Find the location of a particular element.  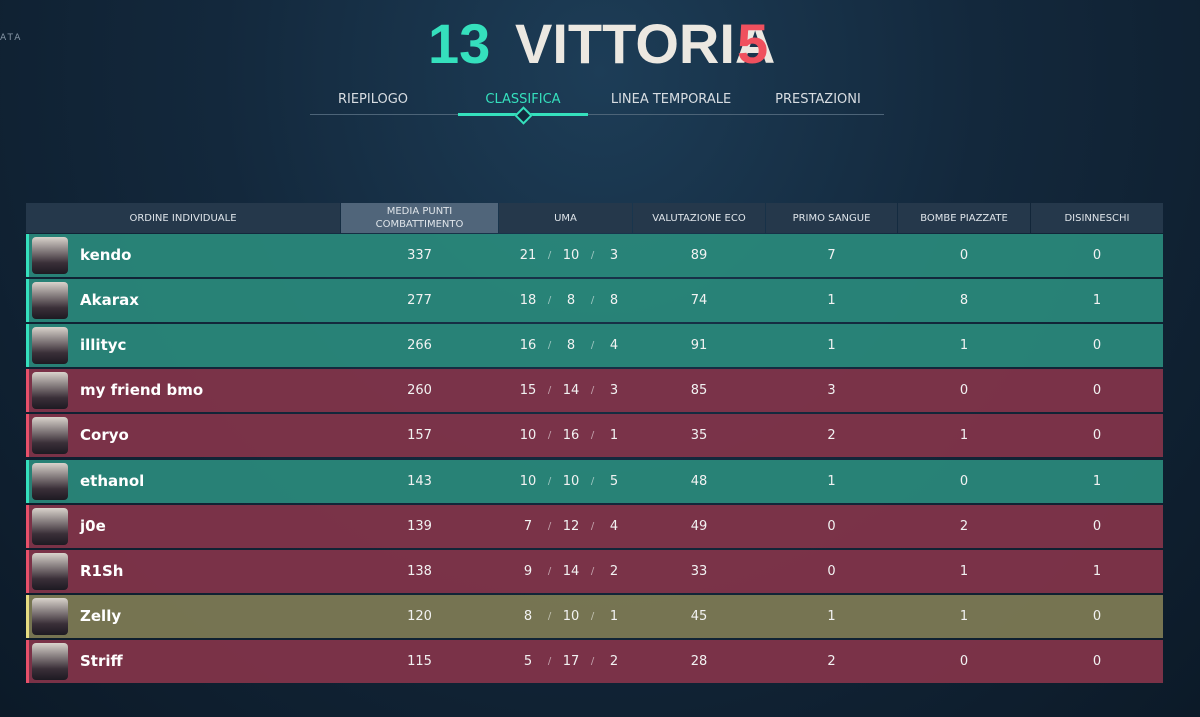

kda-value: 3 is located at coordinates (614, 391).